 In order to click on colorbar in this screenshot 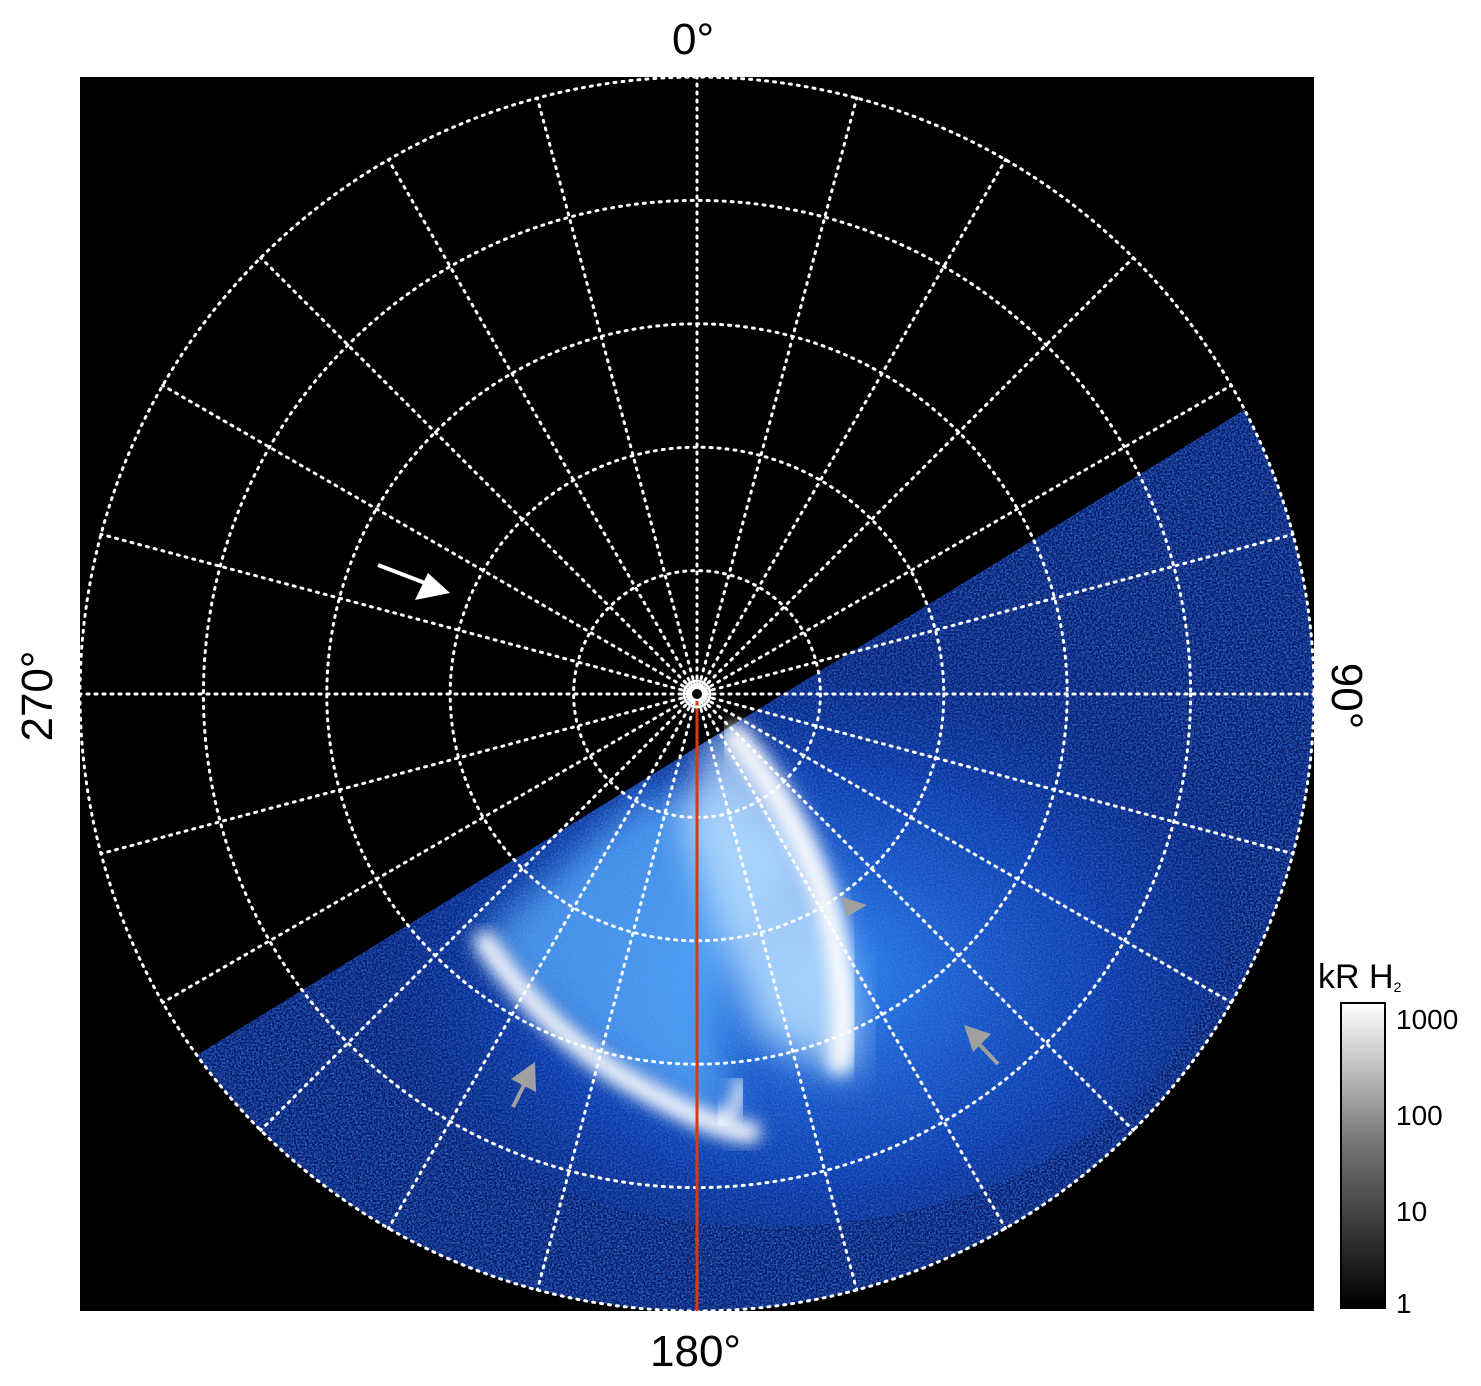, I will do `click(1363, 1155)`.